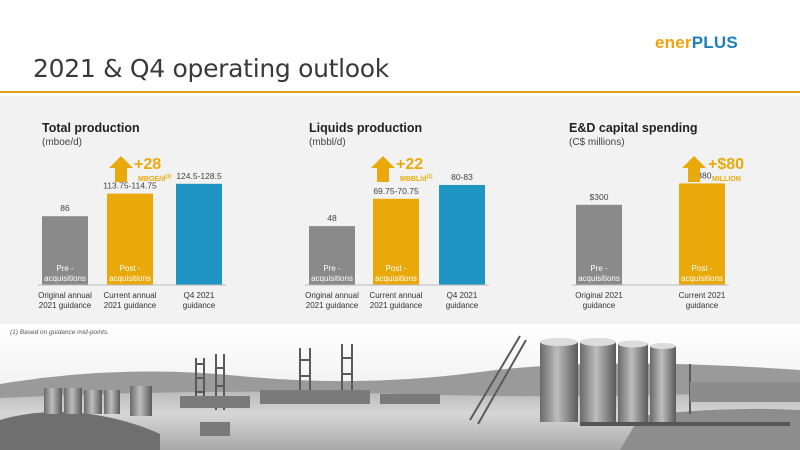 This screenshot has width=800, height=450. Describe the element at coordinates (702, 175) in the screenshot. I see `bar-value-label: $380` at that location.